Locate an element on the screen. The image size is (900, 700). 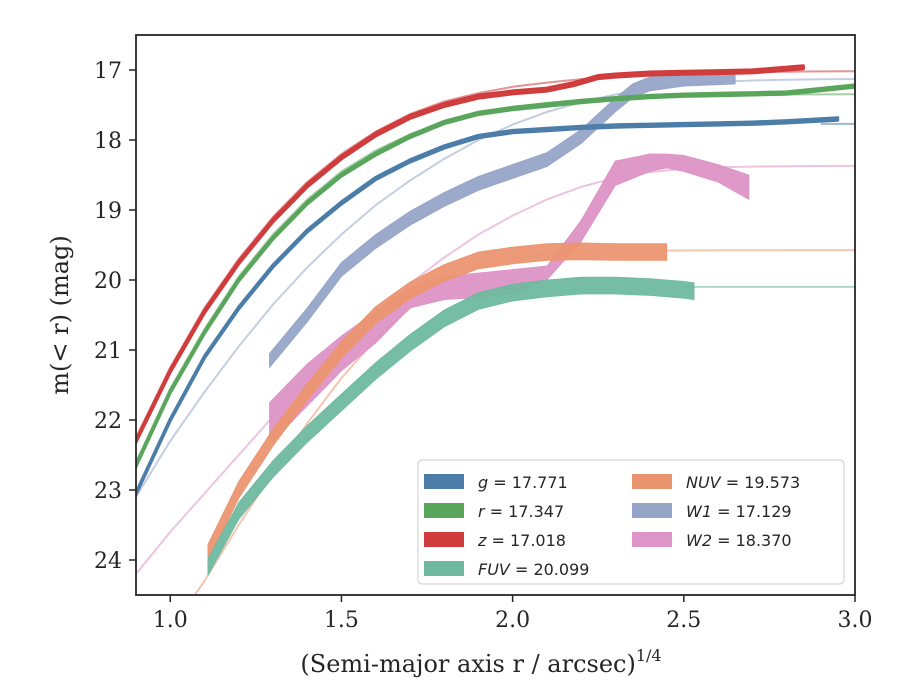
legend-variable: g is located at coordinates (483, 482).